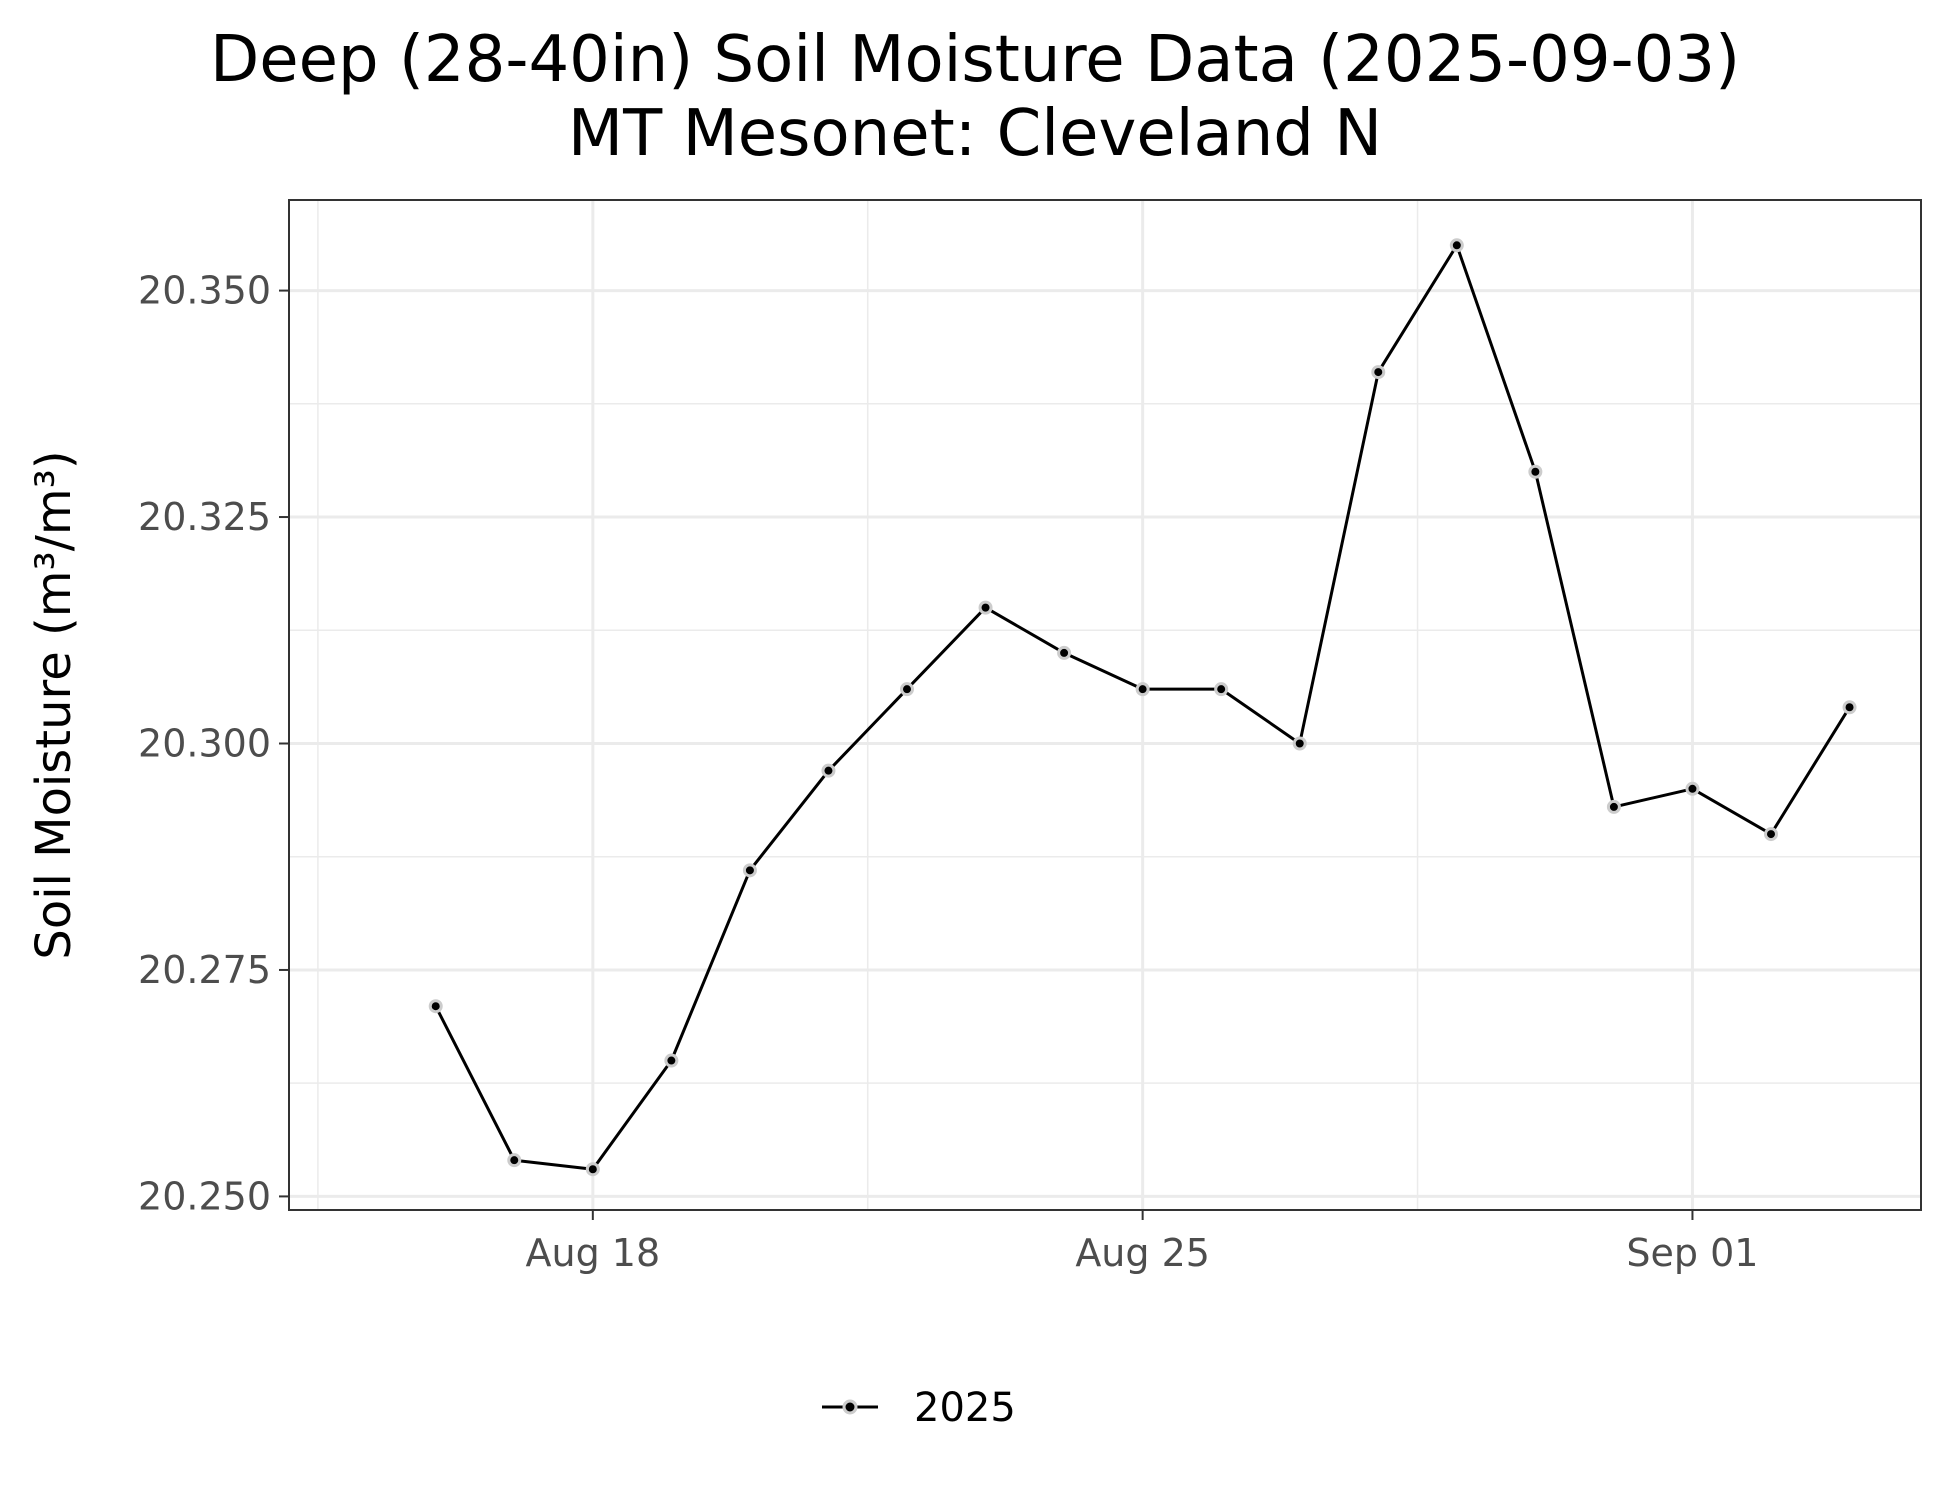 The width and height of the screenshot is (1950, 1500). Describe the element at coordinates (204, 1196) in the screenshot. I see `y-tick-label: 20.250` at that location.